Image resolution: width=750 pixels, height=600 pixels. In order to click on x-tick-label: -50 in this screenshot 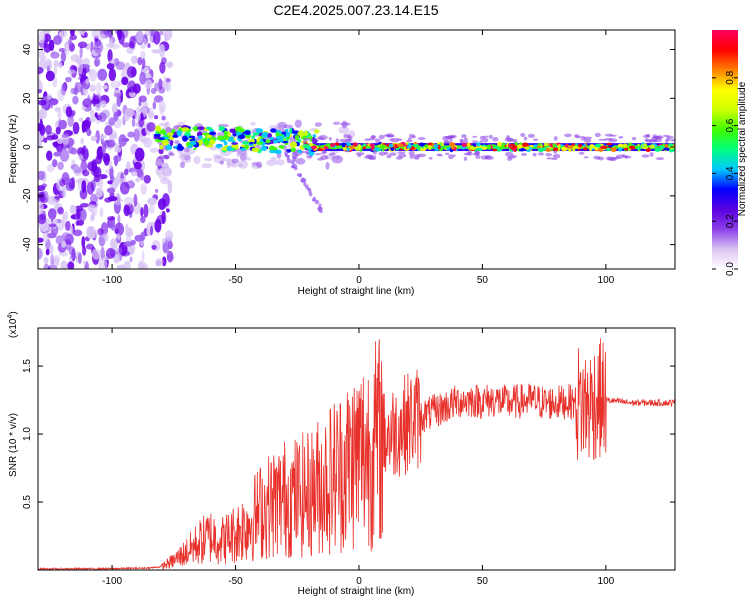, I will do `click(235, 280)`.